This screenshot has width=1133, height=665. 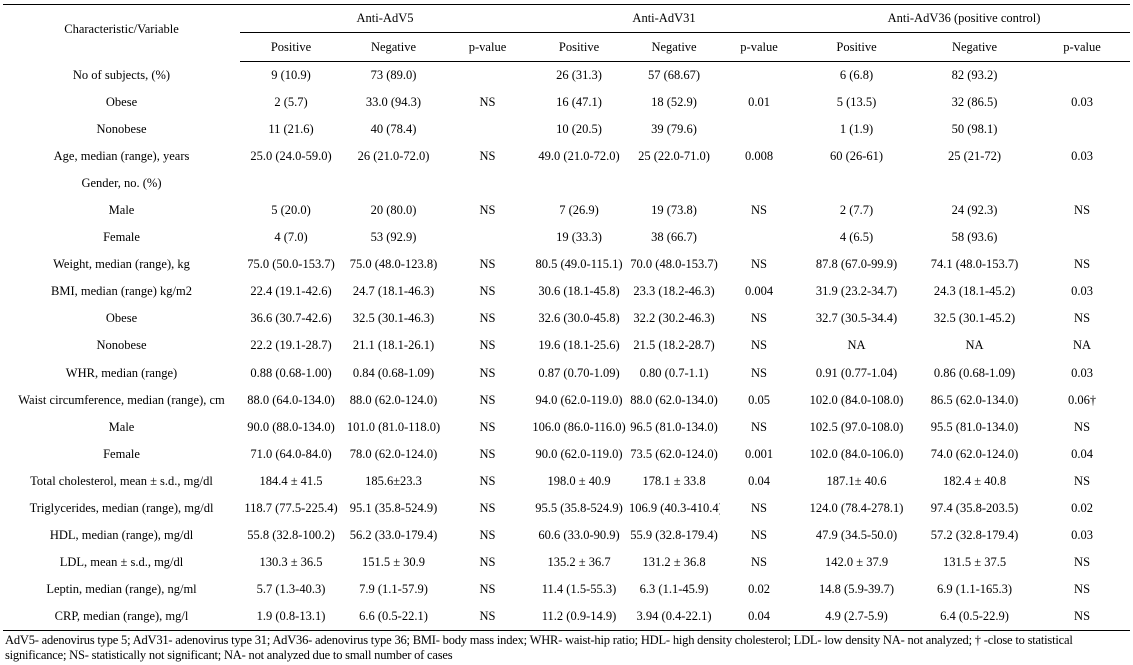 What do you see at coordinates (974, 237) in the screenshot?
I see `data-cell: 58 (93.6)` at bounding box center [974, 237].